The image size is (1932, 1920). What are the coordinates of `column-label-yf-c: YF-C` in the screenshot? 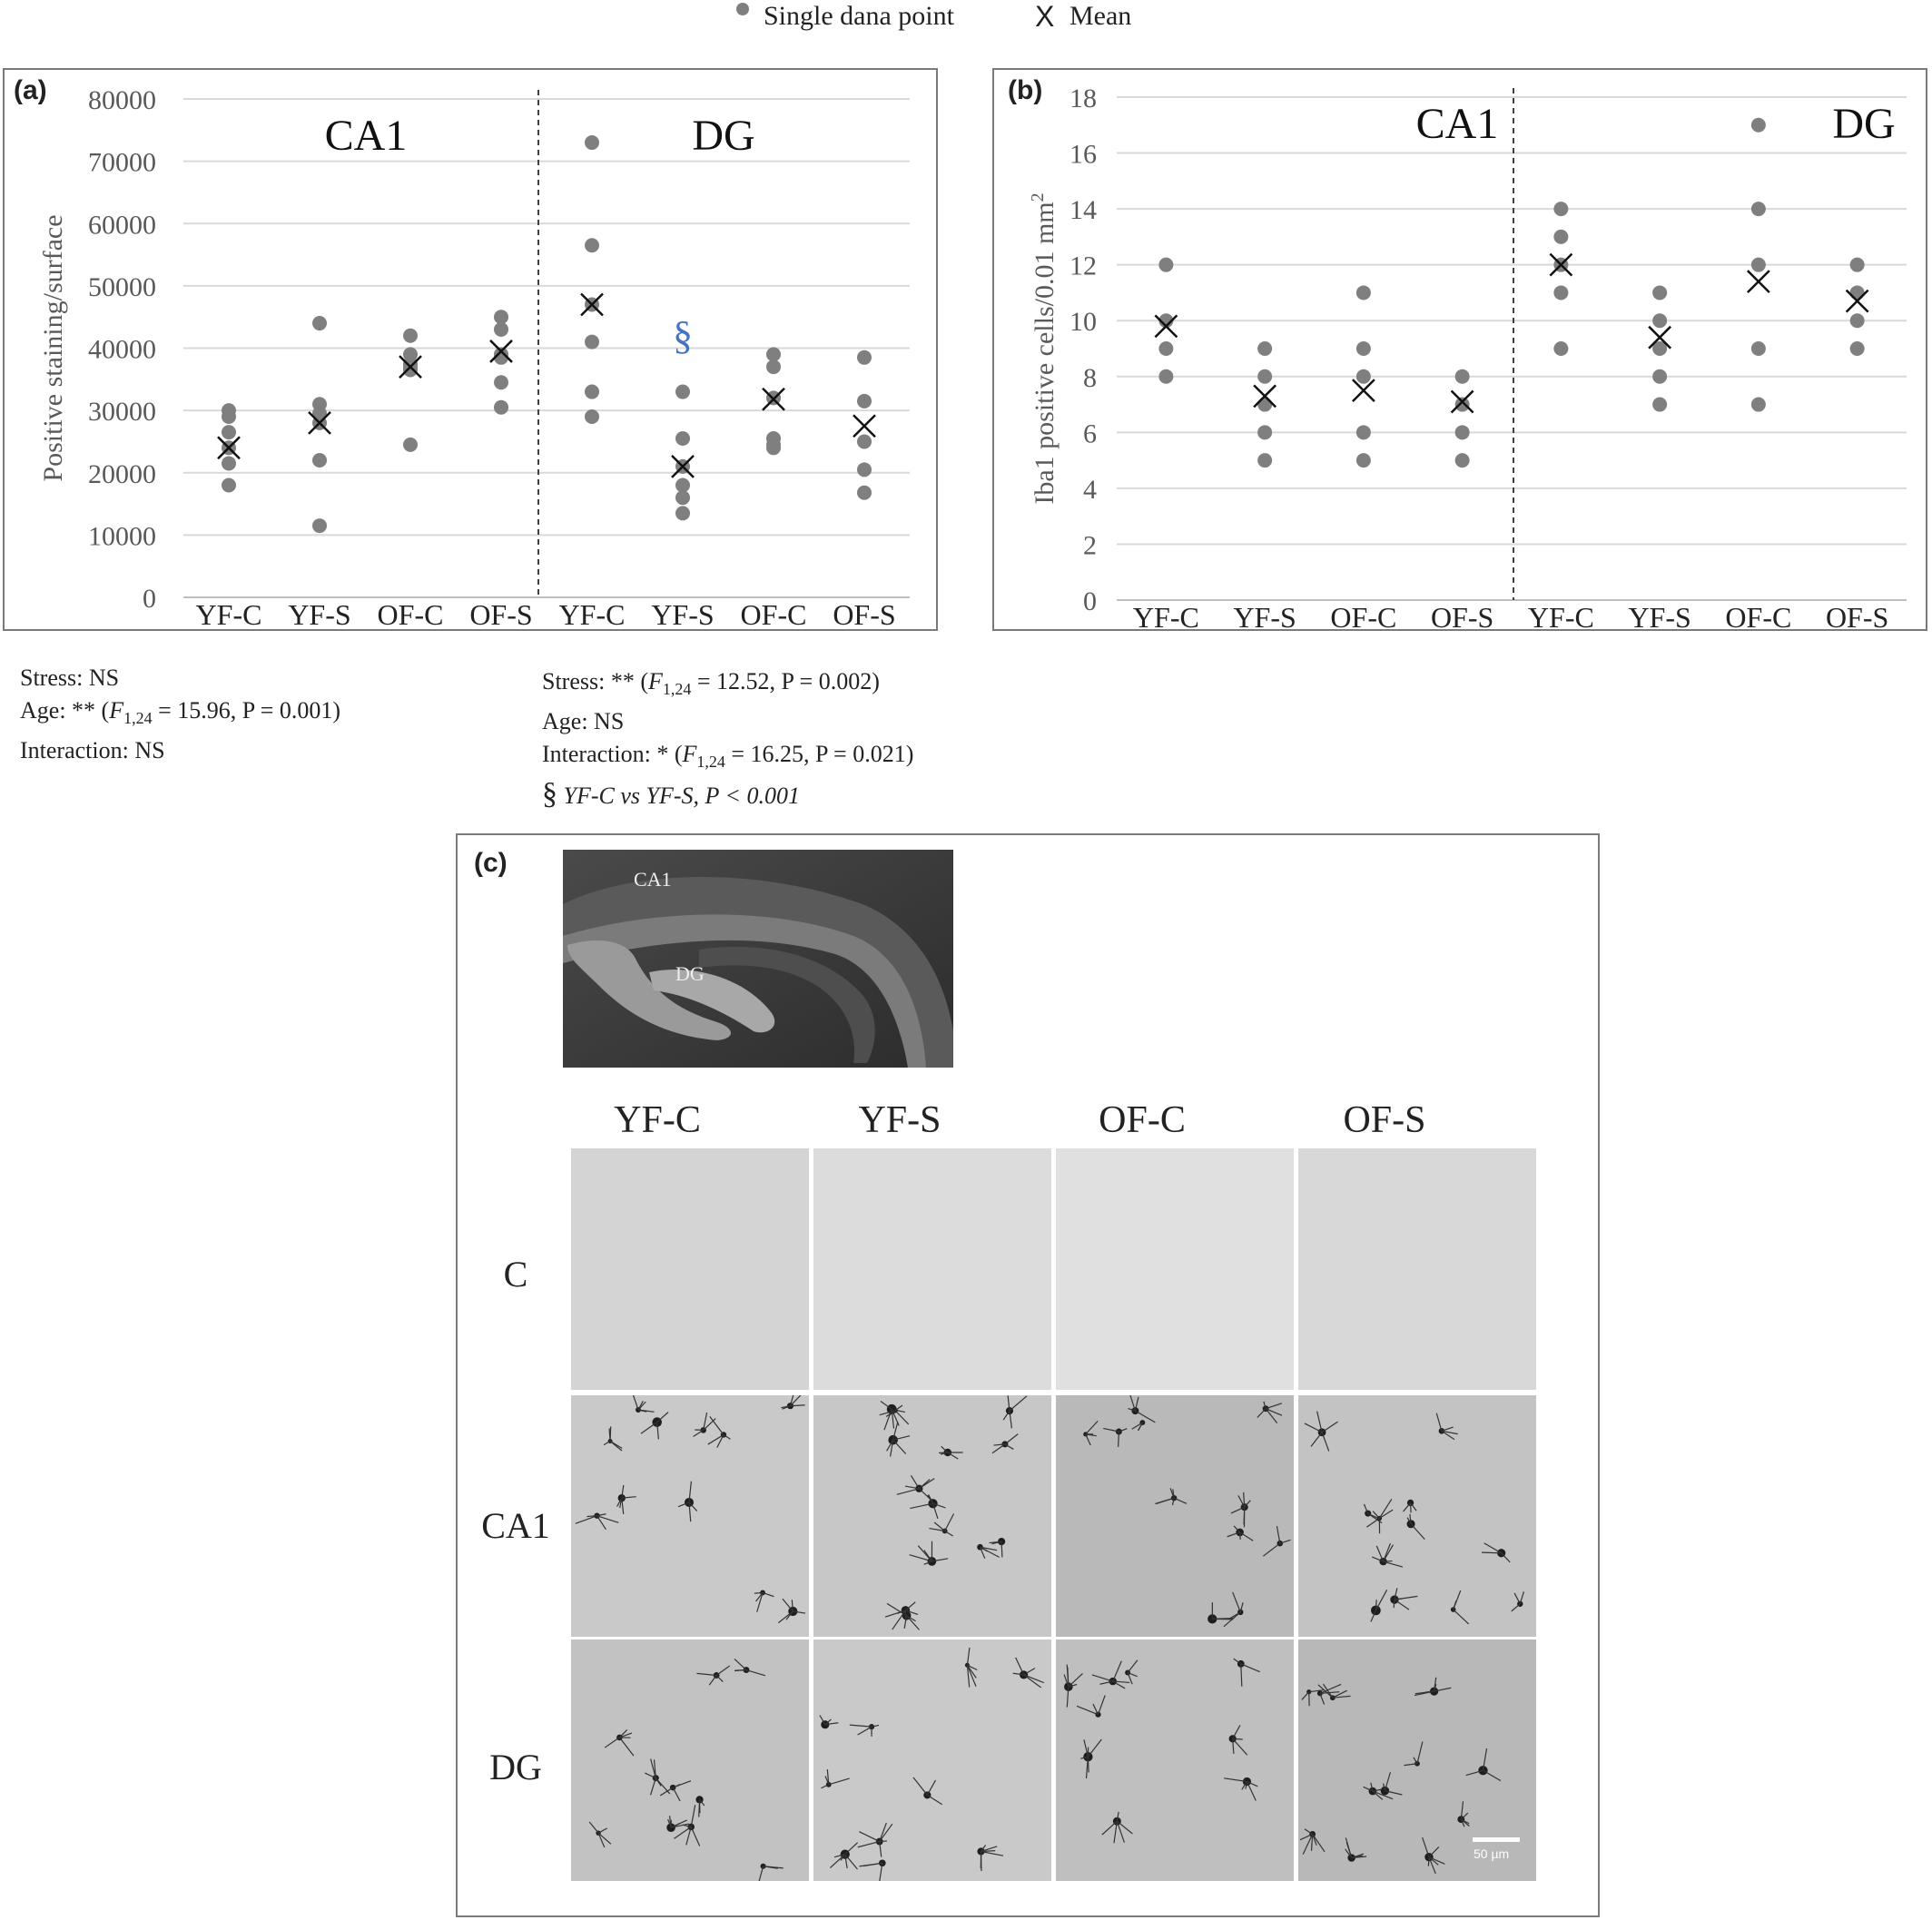 It's located at (657, 1120).